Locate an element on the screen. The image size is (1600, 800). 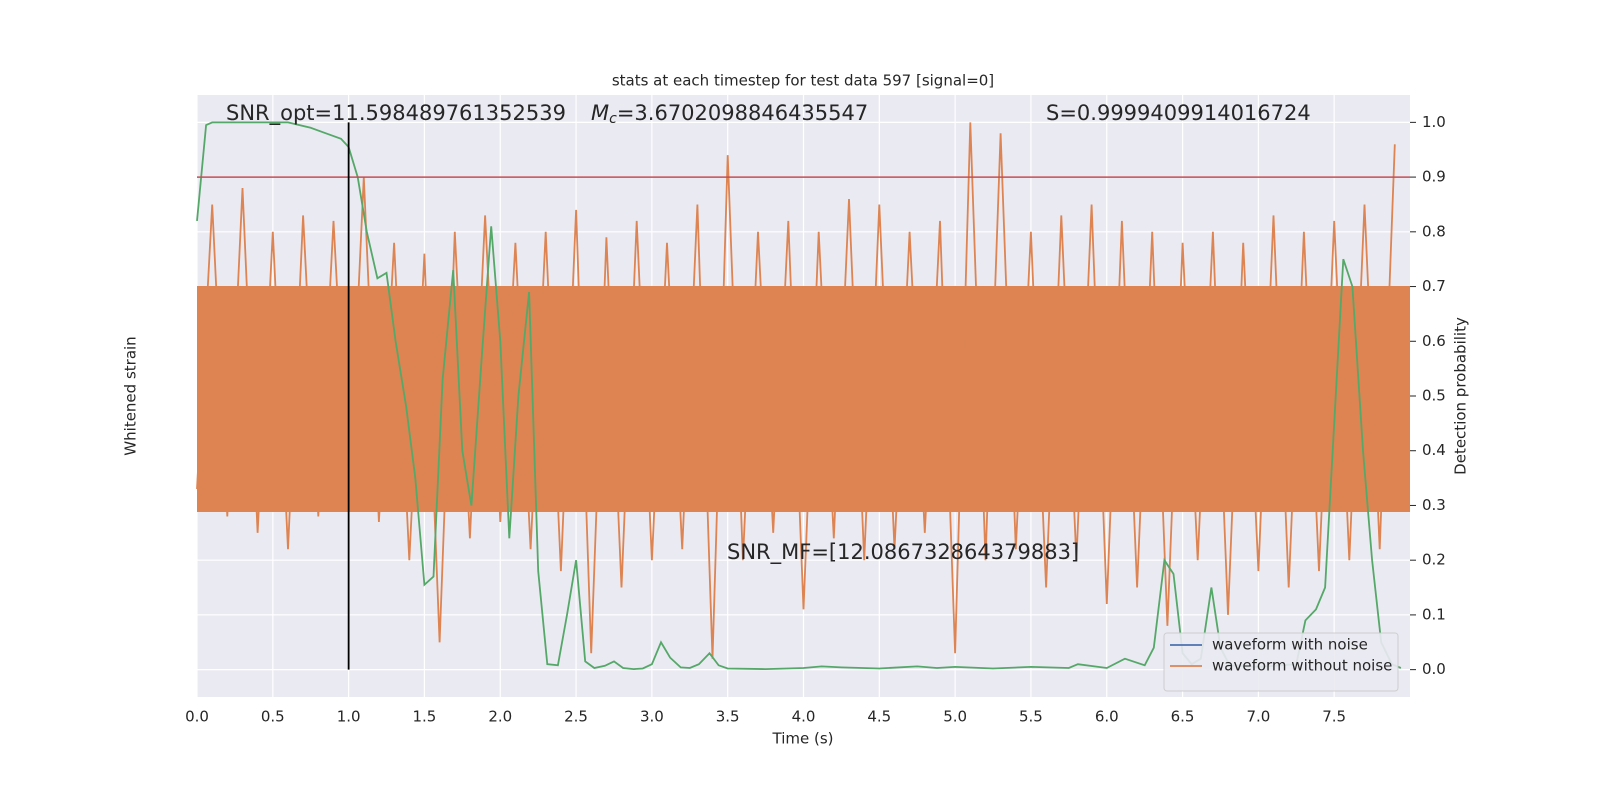
y-tick-label: 0.5 is located at coordinates (1434, 396).